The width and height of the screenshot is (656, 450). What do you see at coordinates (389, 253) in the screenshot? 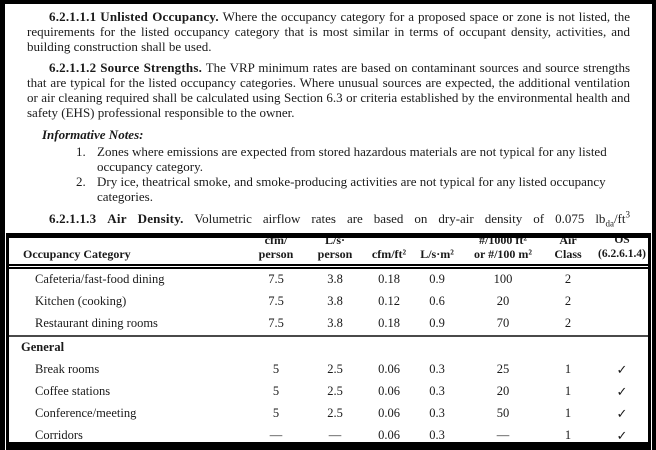
I see `col-header-cfm-ft2: cfm/ft²` at bounding box center [389, 253].